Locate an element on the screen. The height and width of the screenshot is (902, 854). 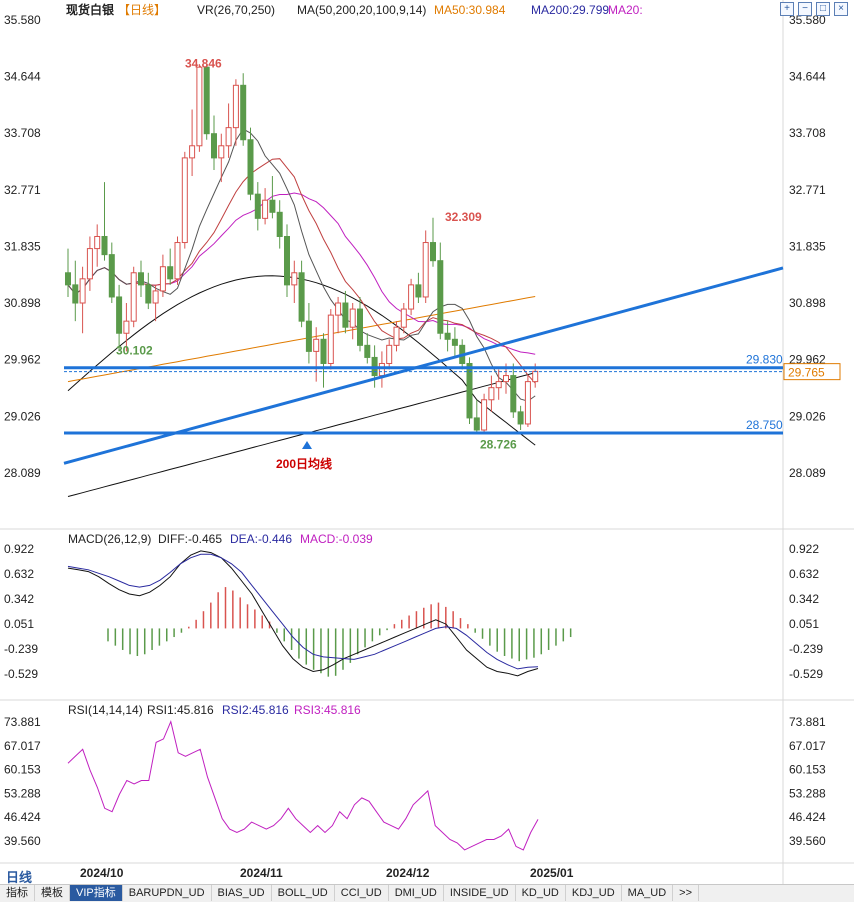
dea-value: DEA:-0.446 is located at coordinates (261, 539).